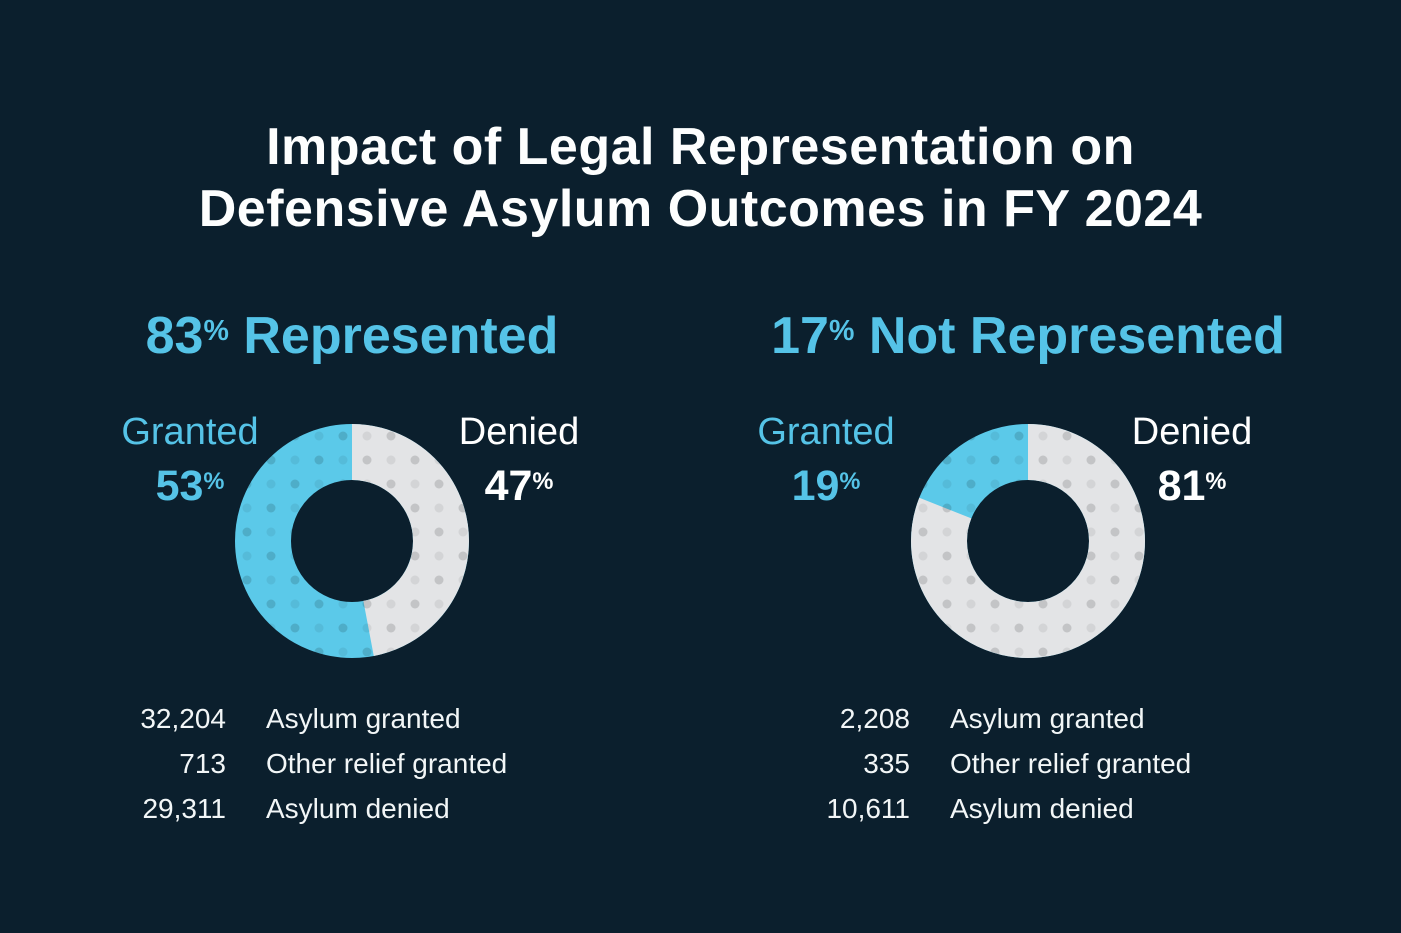 This screenshot has height=933, width=1401. What do you see at coordinates (174, 336) in the screenshot?
I see `heading-percent-value: 83` at bounding box center [174, 336].